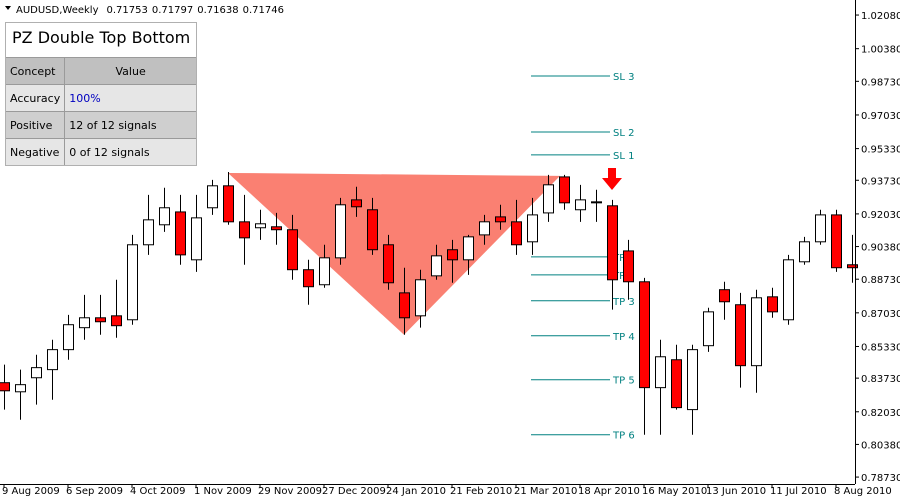 The height and width of the screenshot is (500, 900). Describe the element at coordinates (880, 16) in the screenshot. I see `y-tick-label: 1.02080` at that location.